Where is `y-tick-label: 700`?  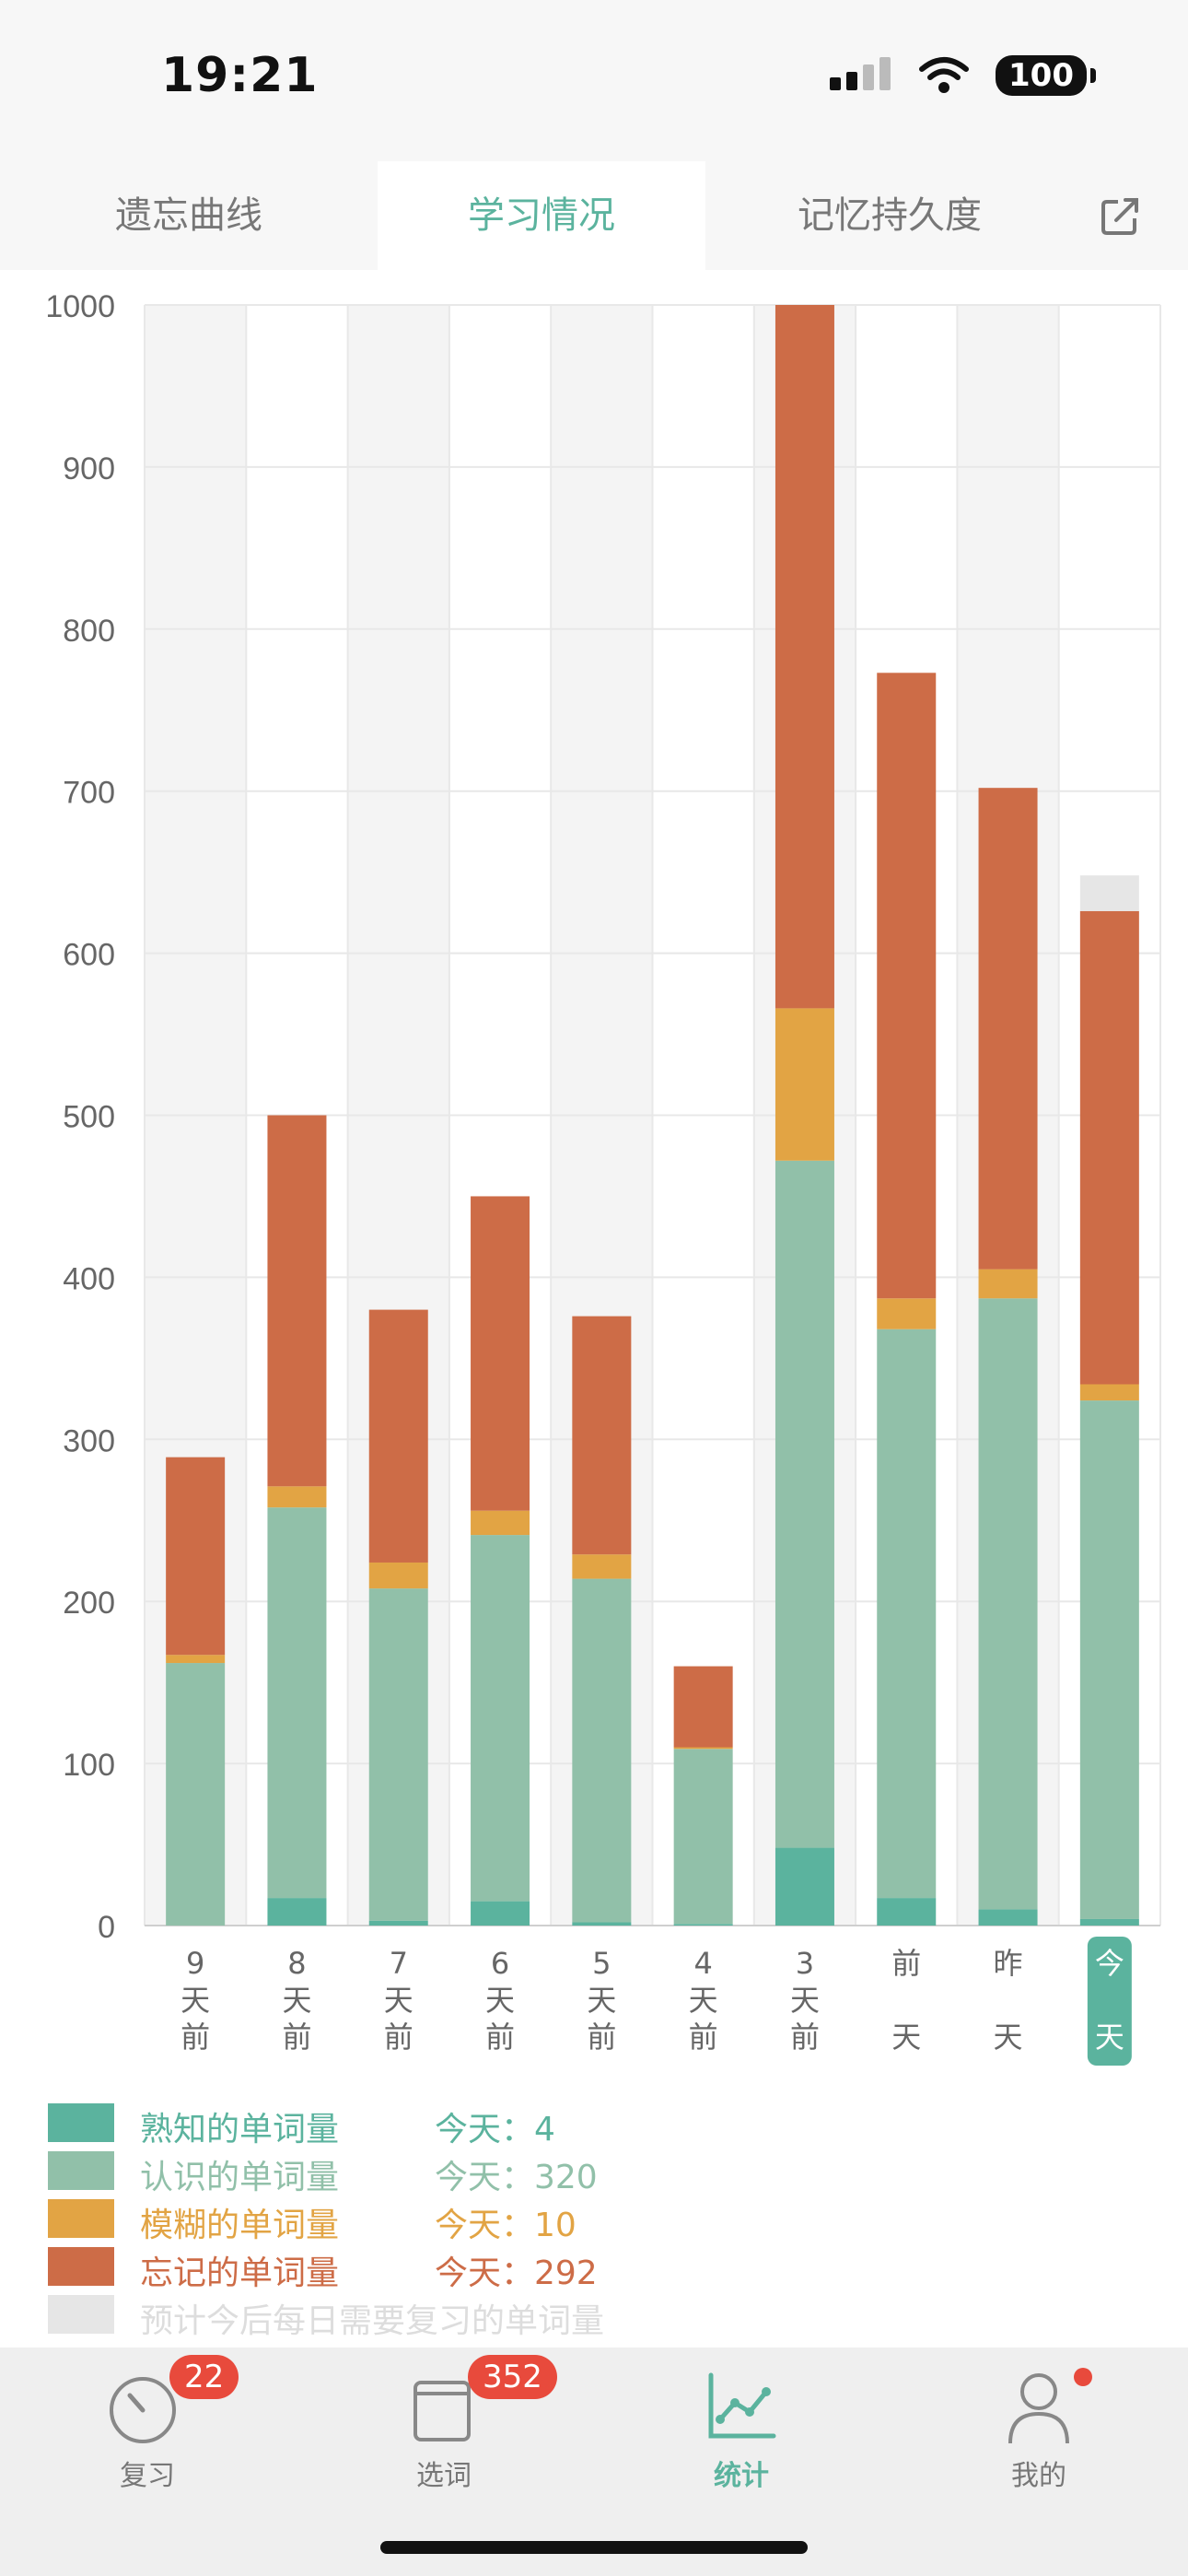
y-tick-label: 700 is located at coordinates (89, 793).